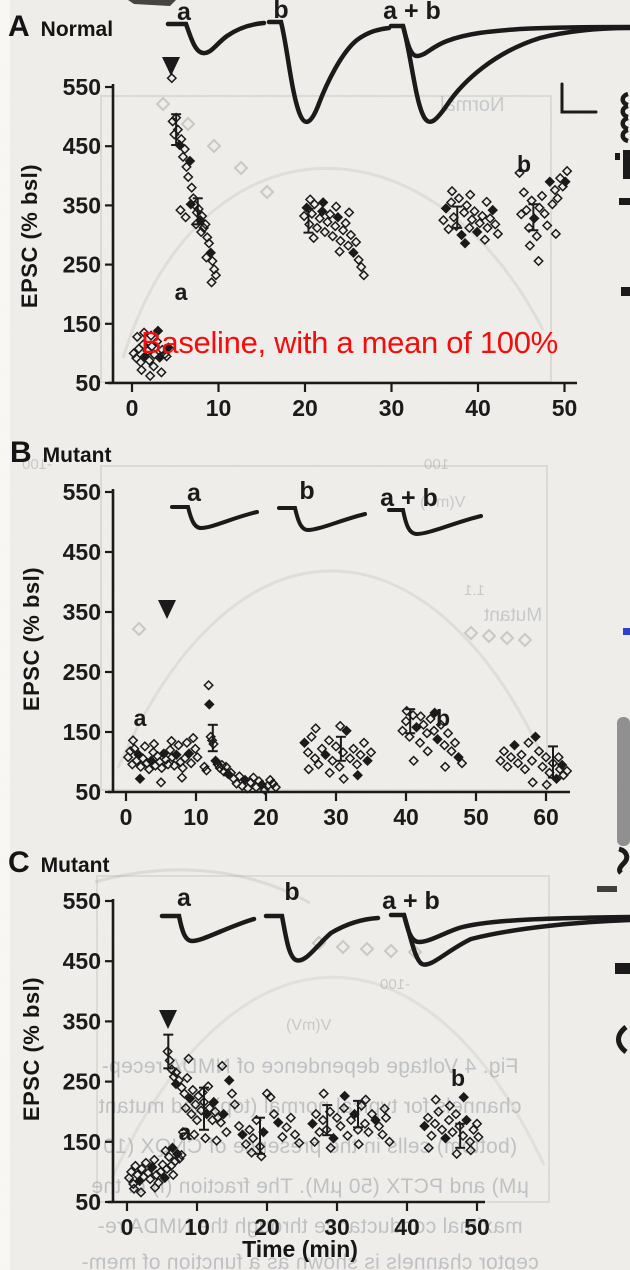  I want to click on panel-b-header: B Mutant, so click(61, 453).